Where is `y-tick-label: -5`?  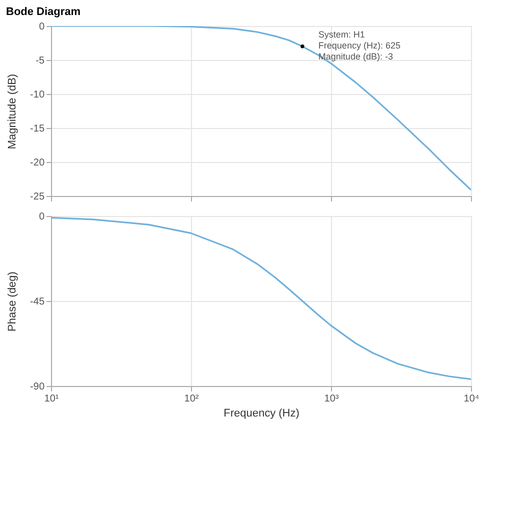 y-tick-label: -5 is located at coordinates (40, 61).